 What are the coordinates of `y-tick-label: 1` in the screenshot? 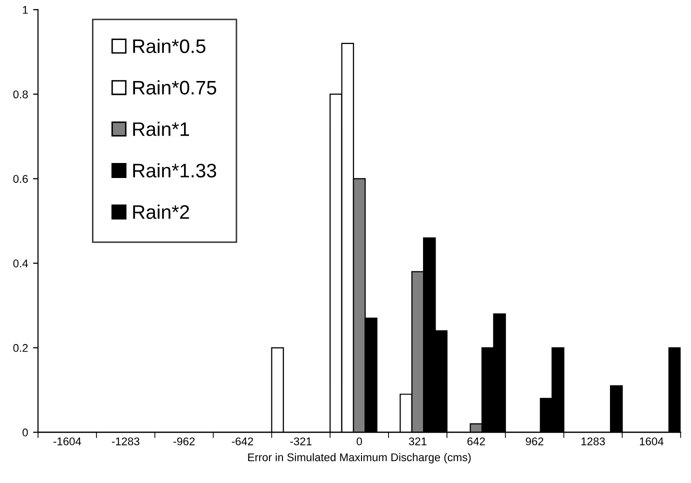 It's located at (25, 10).